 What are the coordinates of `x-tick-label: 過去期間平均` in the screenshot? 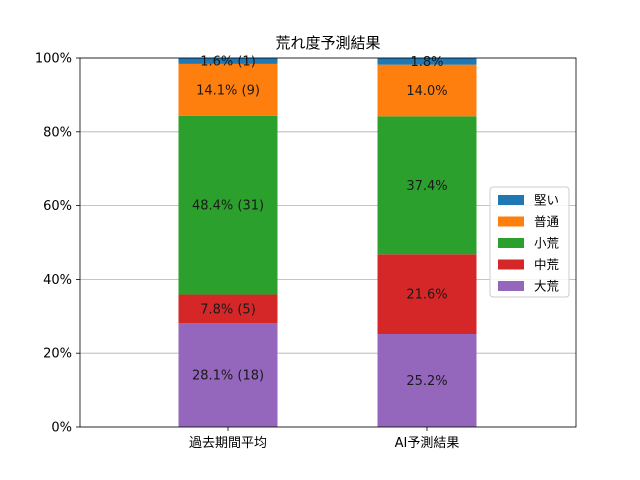 It's located at (228, 443).